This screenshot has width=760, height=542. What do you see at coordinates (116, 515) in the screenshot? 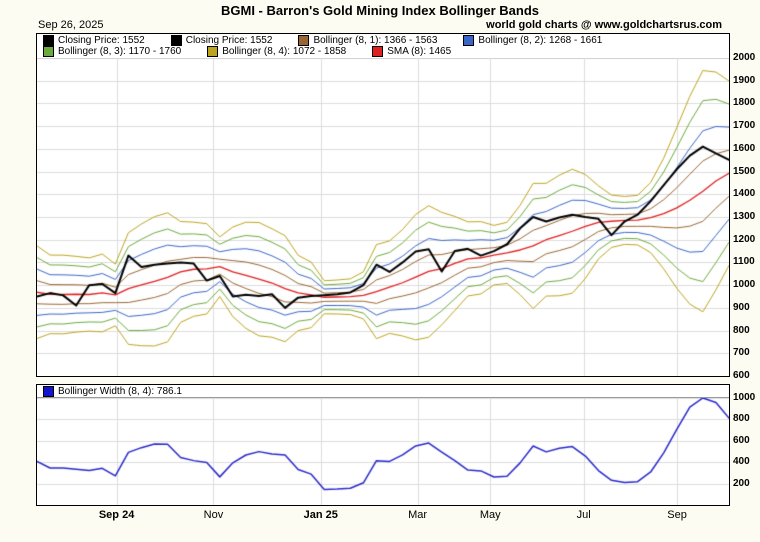
I see `x-axis-label: Sep 24` at bounding box center [116, 515].